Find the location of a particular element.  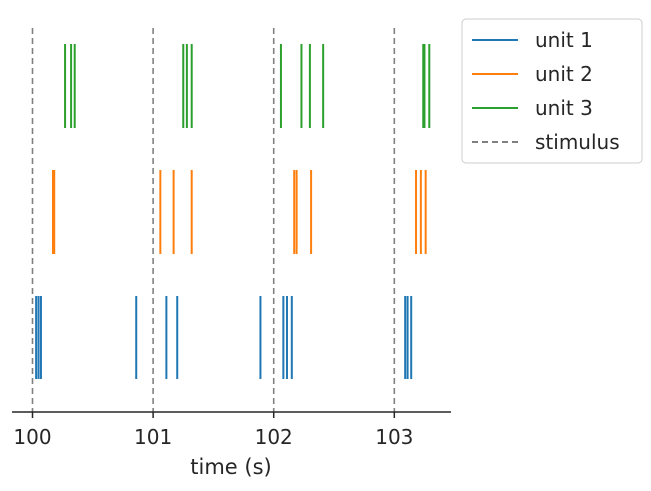

legend-label: unit 2 is located at coordinates (564, 74).